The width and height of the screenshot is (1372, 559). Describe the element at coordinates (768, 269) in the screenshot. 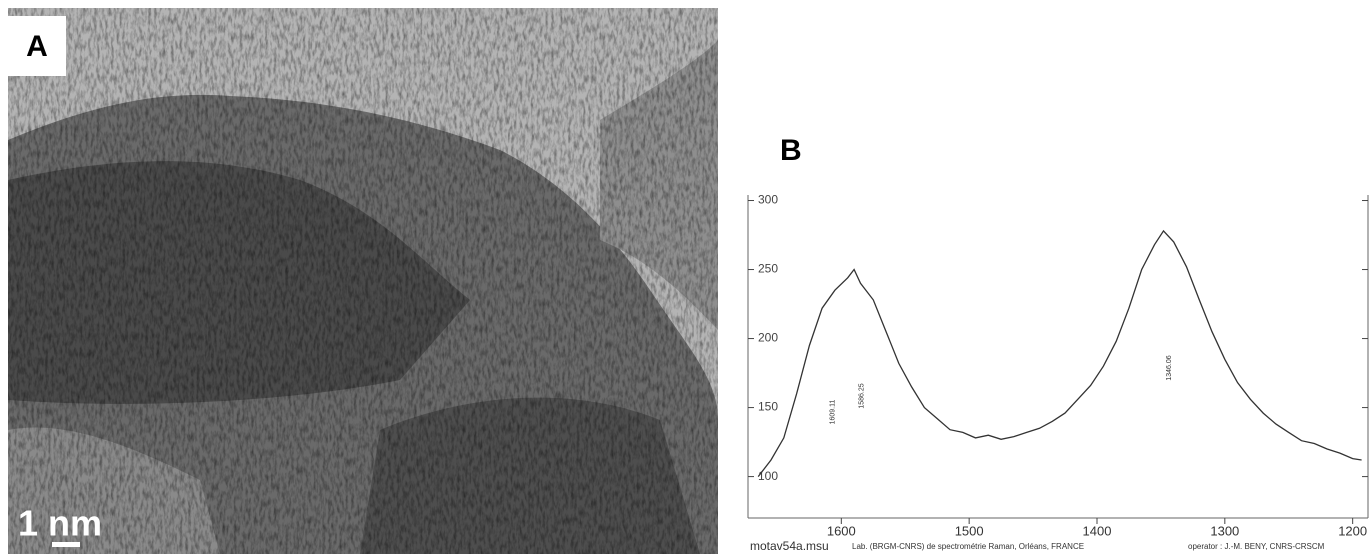

I see `y-tick-label: 250` at that location.